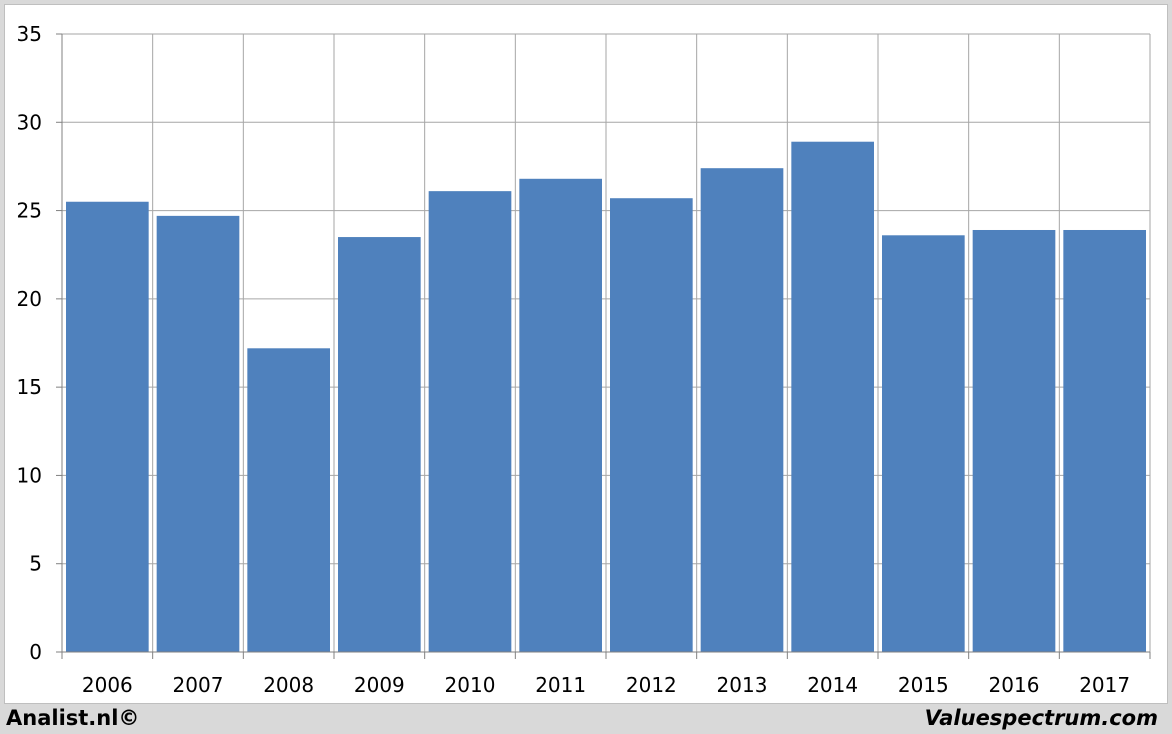 Image resolution: width=1172 pixels, height=734 pixels. What do you see at coordinates (470, 422) in the screenshot?
I see `bar-2010` at bounding box center [470, 422].